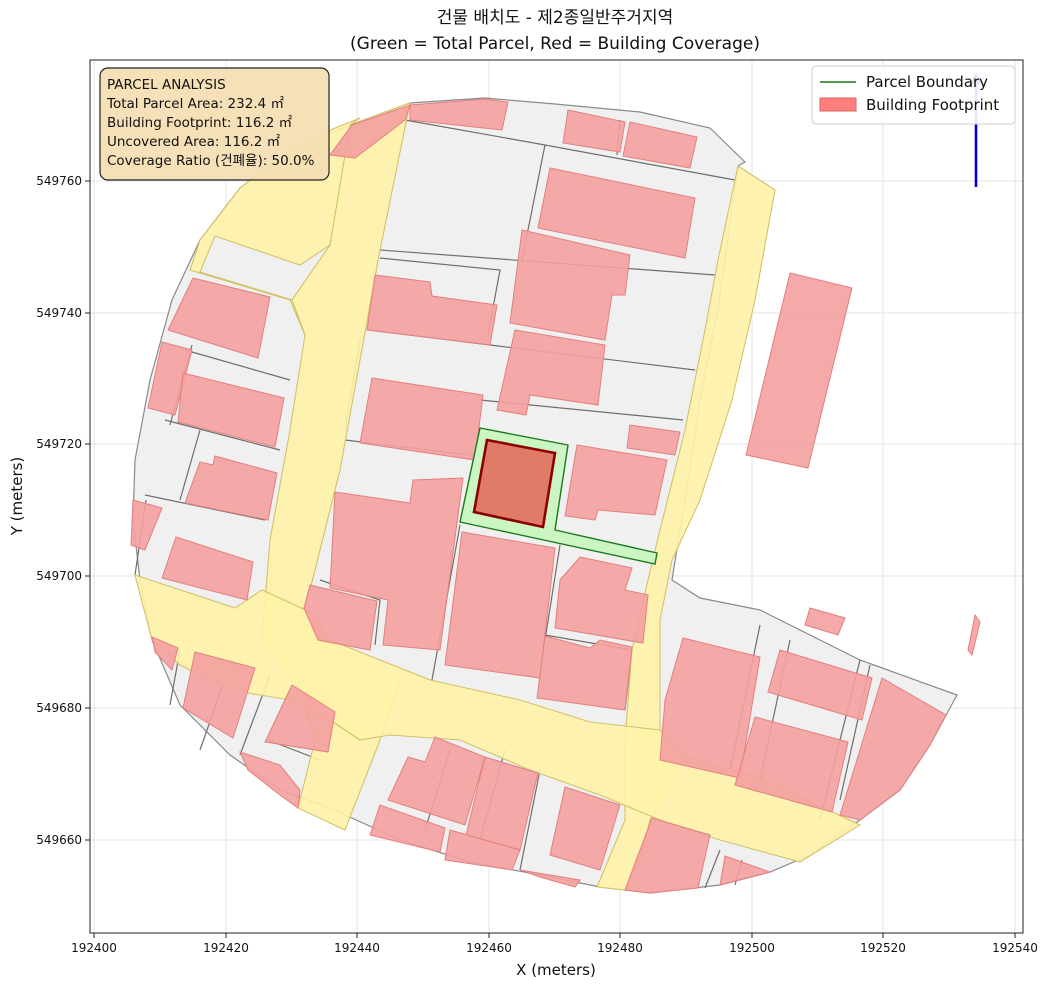 This screenshot has height=990, width=1047. I want to click on y-axis-label: Y (meters), so click(17, 497).